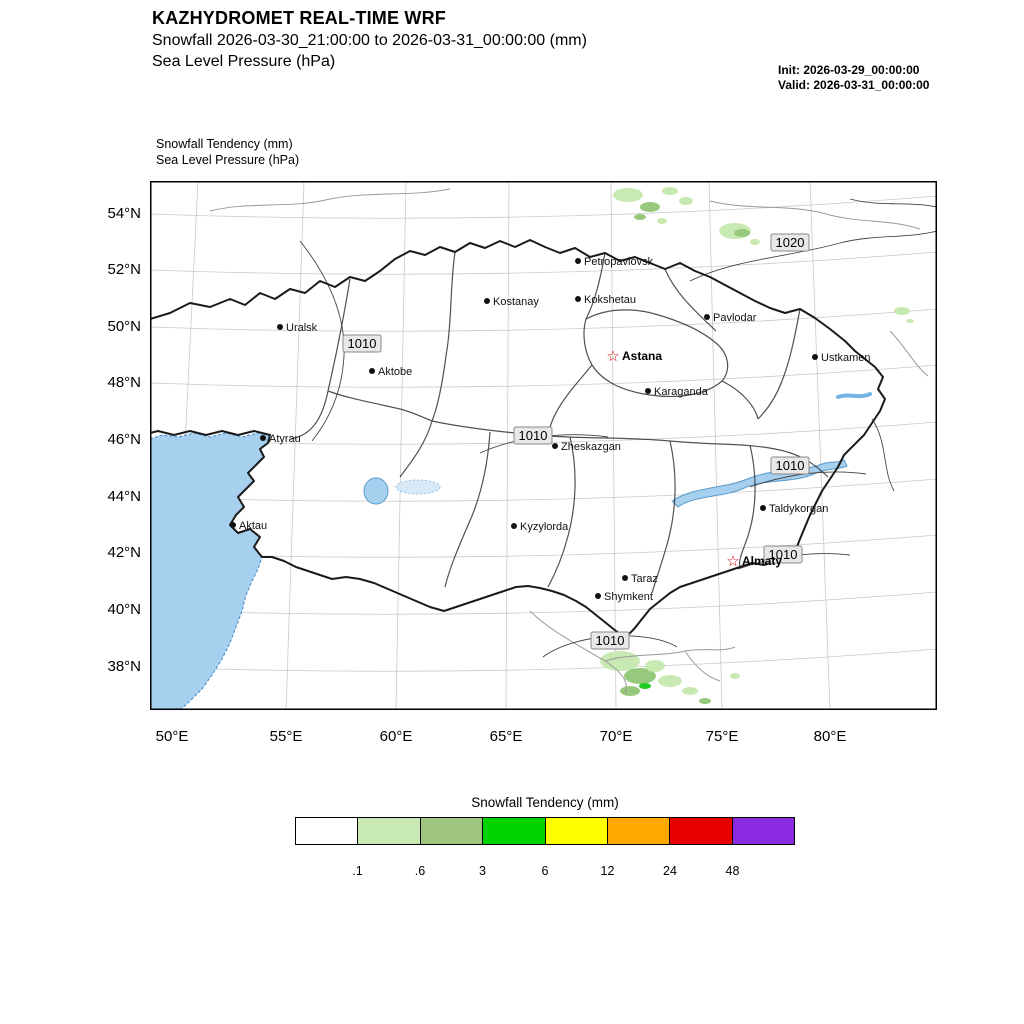 The image size is (1024, 1024). I want to click on lake-zaysan, so click(854, 395).